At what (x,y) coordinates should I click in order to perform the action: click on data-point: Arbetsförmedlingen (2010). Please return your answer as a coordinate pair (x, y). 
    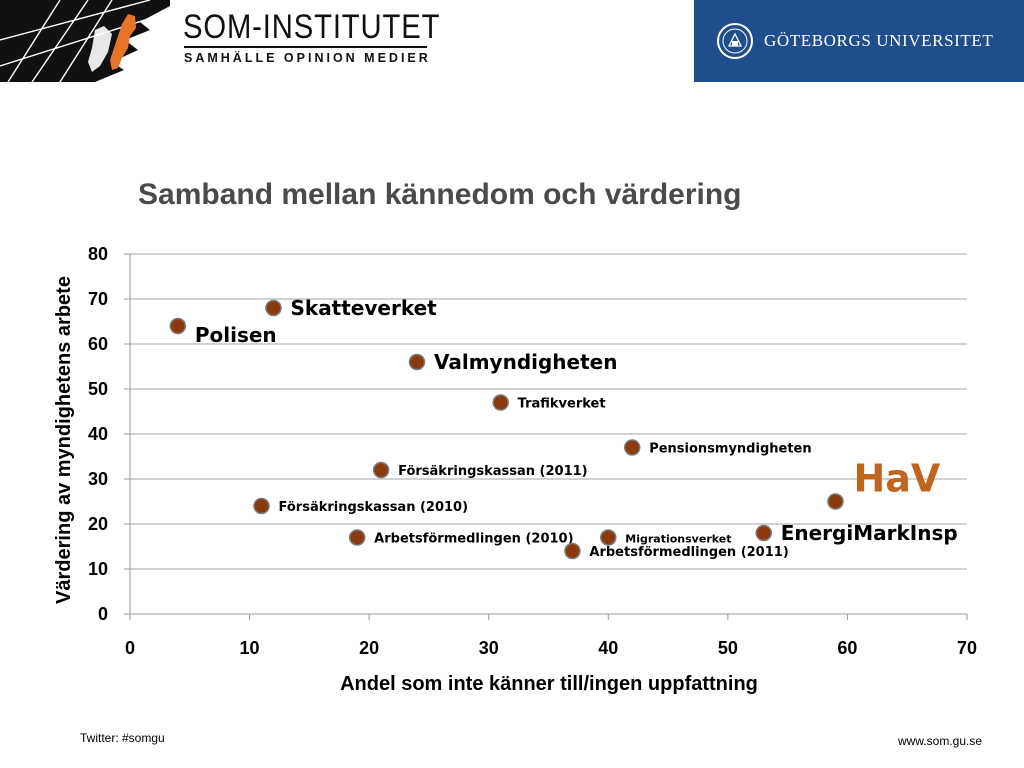
    Looking at the image, I should click on (461, 538).